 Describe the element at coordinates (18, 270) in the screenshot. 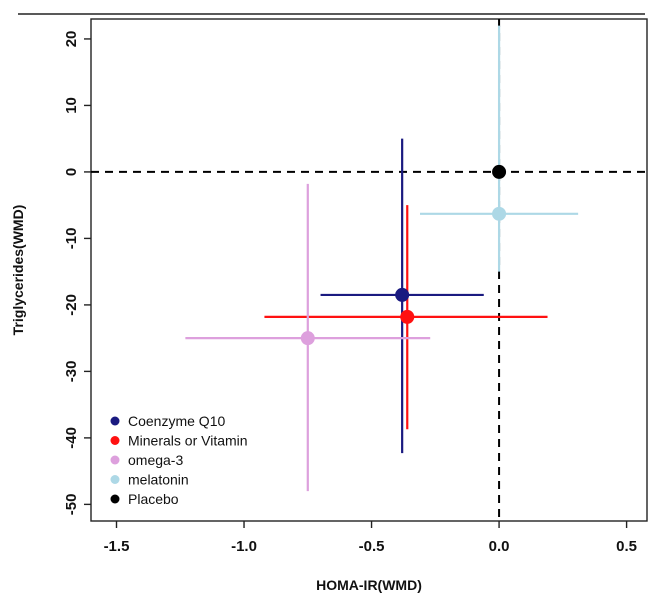

I see `y-axis-title: Triglycerides(WMD)` at that location.